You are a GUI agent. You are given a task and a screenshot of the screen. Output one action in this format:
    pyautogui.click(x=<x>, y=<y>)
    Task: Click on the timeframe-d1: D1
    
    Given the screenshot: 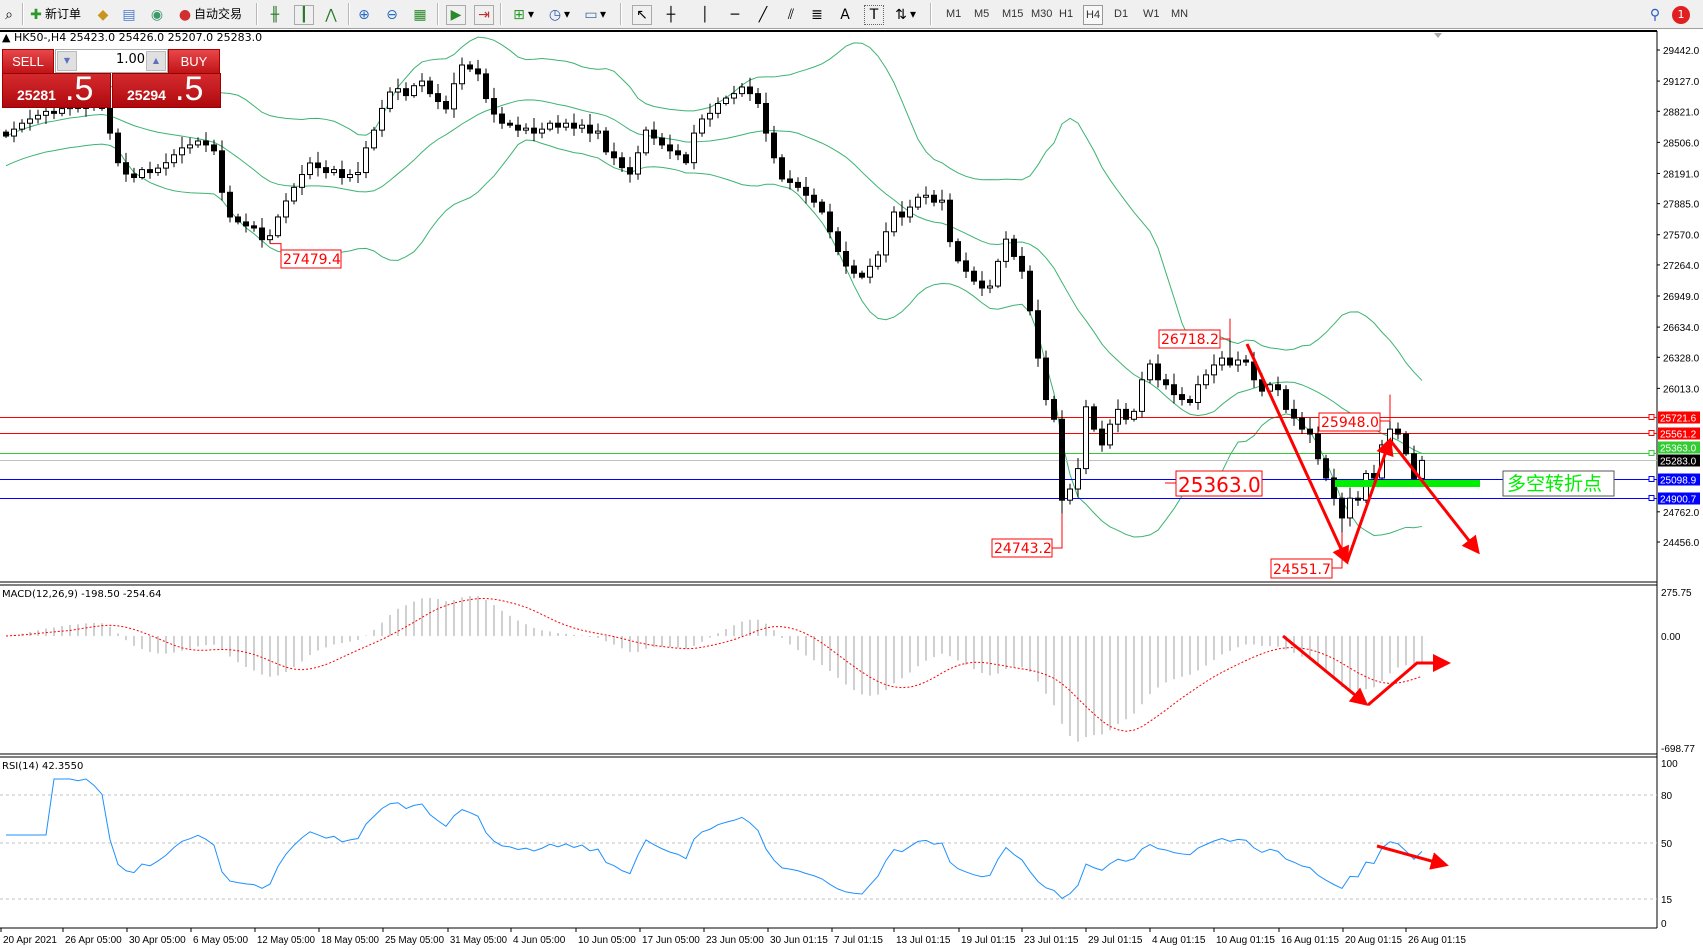 What is the action you would take?
    pyautogui.click(x=1121, y=14)
    